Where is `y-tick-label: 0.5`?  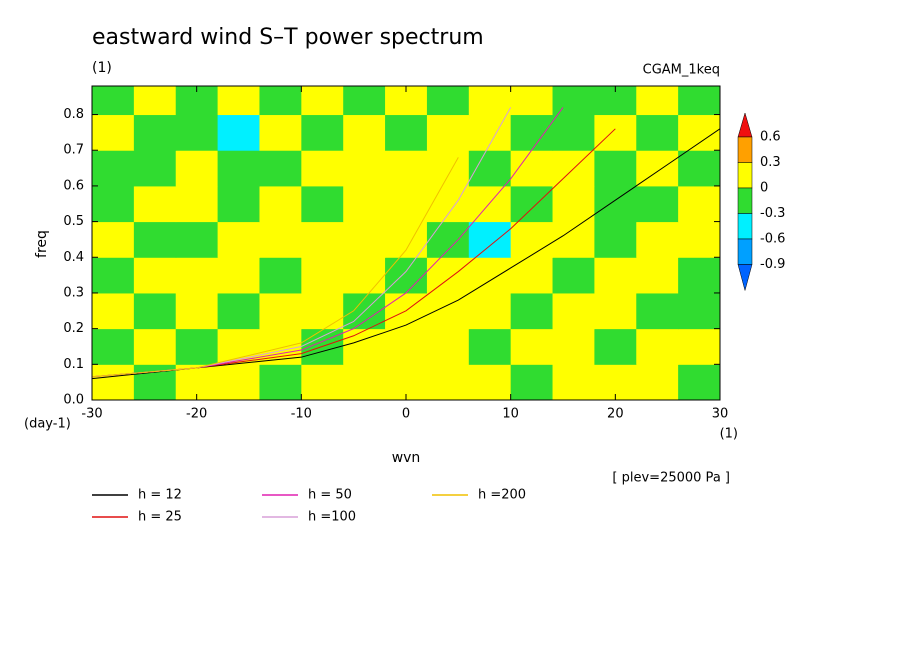
y-tick-label: 0.5 is located at coordinates (73, 221).